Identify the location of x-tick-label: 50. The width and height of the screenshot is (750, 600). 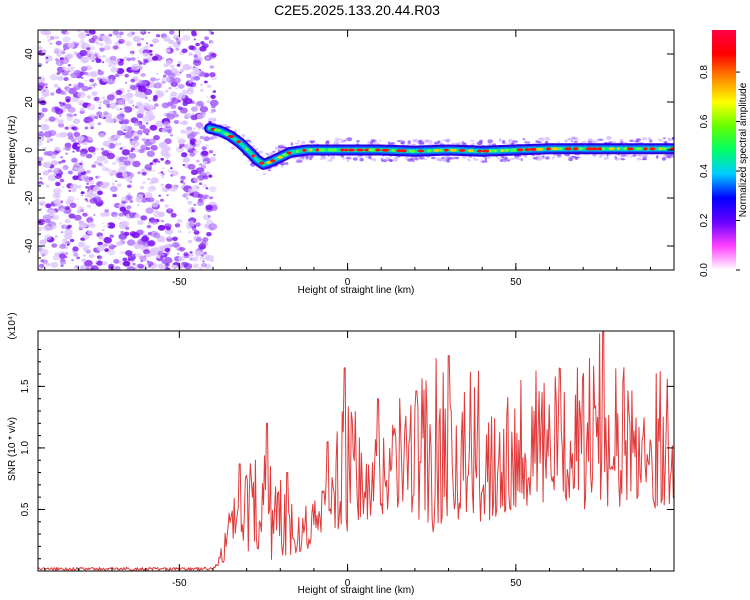
(516, 282).